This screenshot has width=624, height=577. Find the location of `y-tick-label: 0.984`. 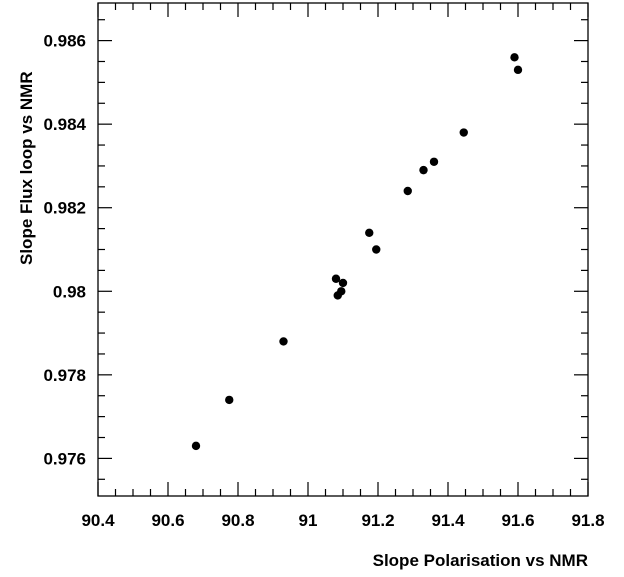

y-tick-label: 0.984 is located at coordinates (64, 124).